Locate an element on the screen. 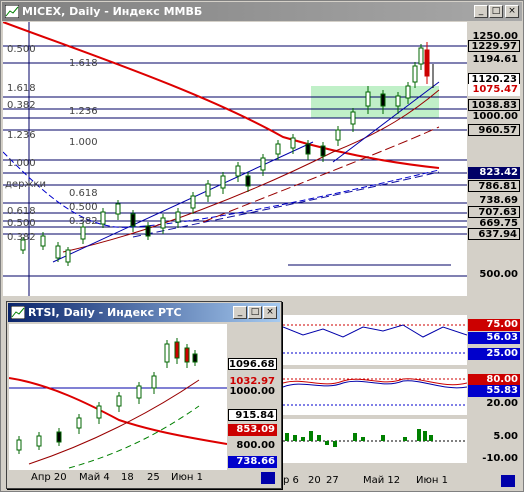 The height and width of the screenshot is (492, 524). x-label: 20 is located at coordinates (314, 480).